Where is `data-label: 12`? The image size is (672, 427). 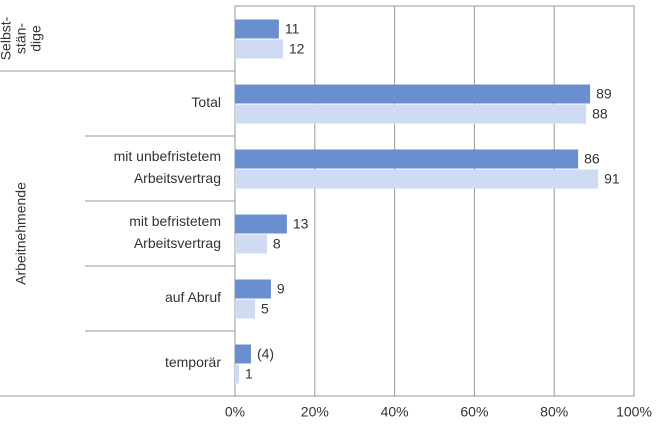
data-label: 12 is located at coordinates (297, 49).